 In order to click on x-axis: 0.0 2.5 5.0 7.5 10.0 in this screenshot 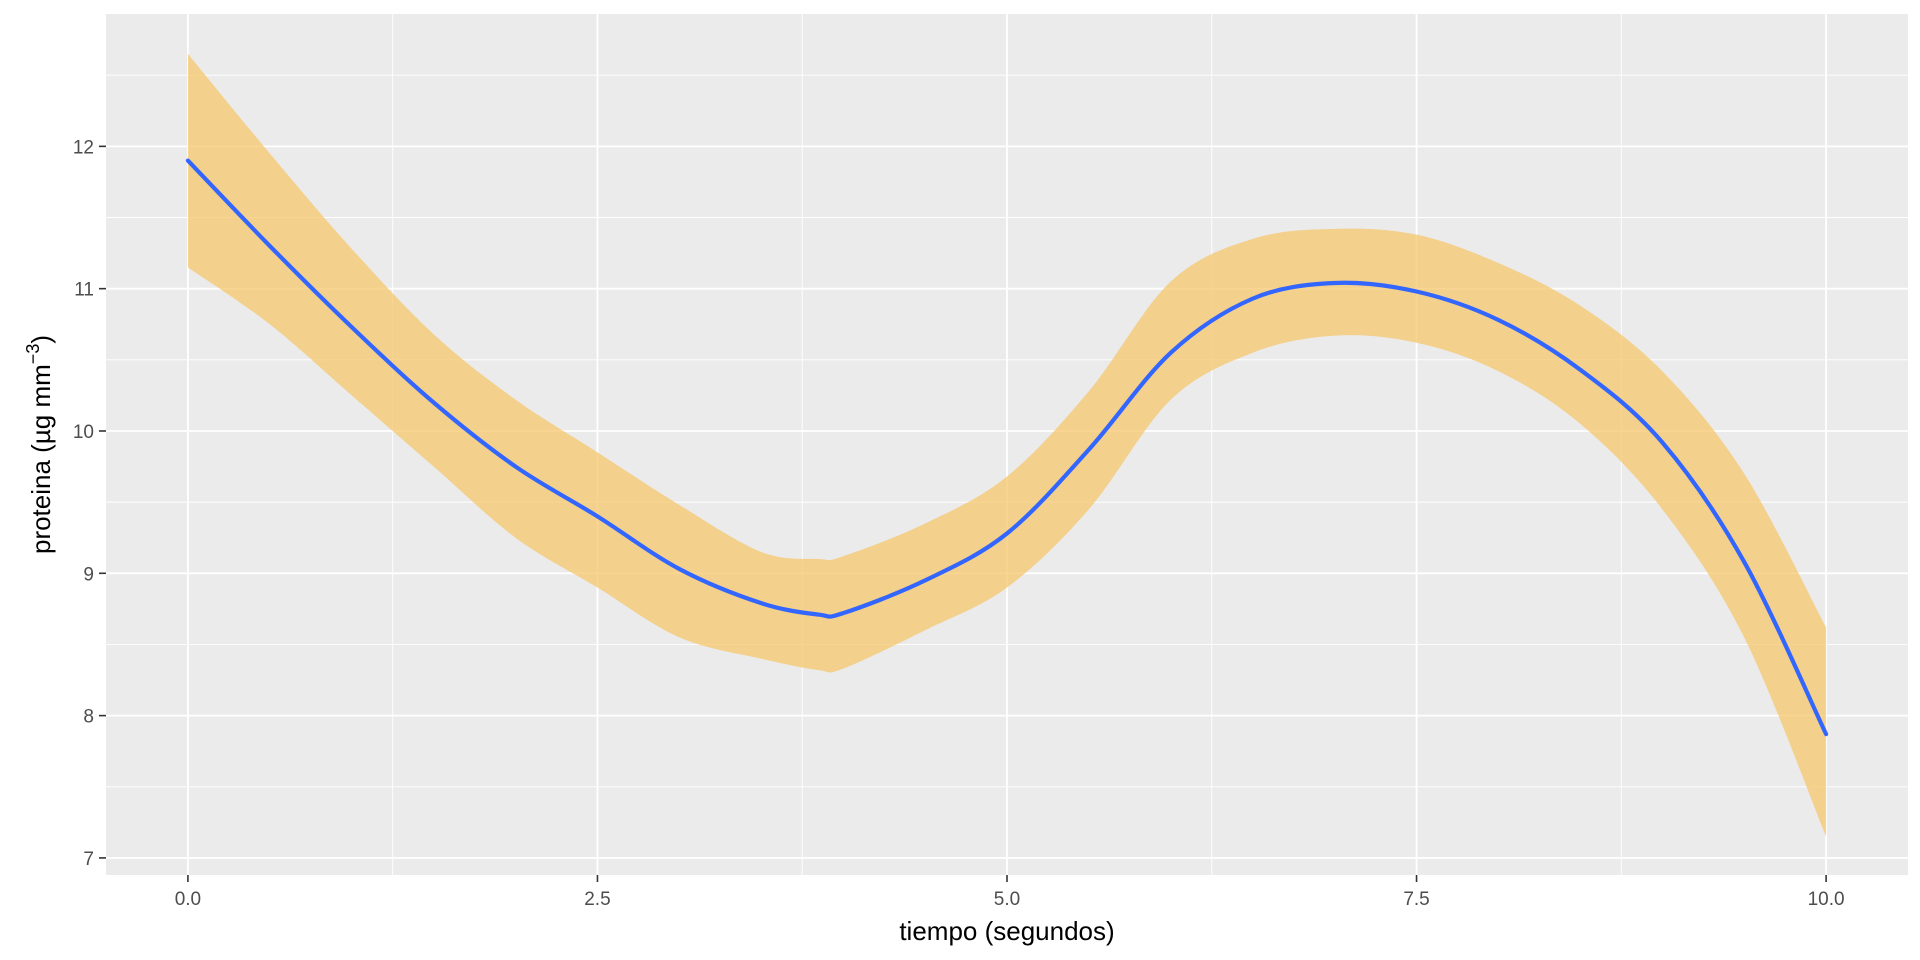, I will do `click(1010, 892)`.